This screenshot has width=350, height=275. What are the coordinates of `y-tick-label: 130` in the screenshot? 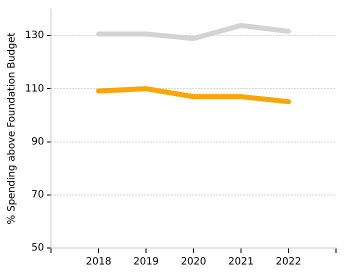 It's located at (34, 36).